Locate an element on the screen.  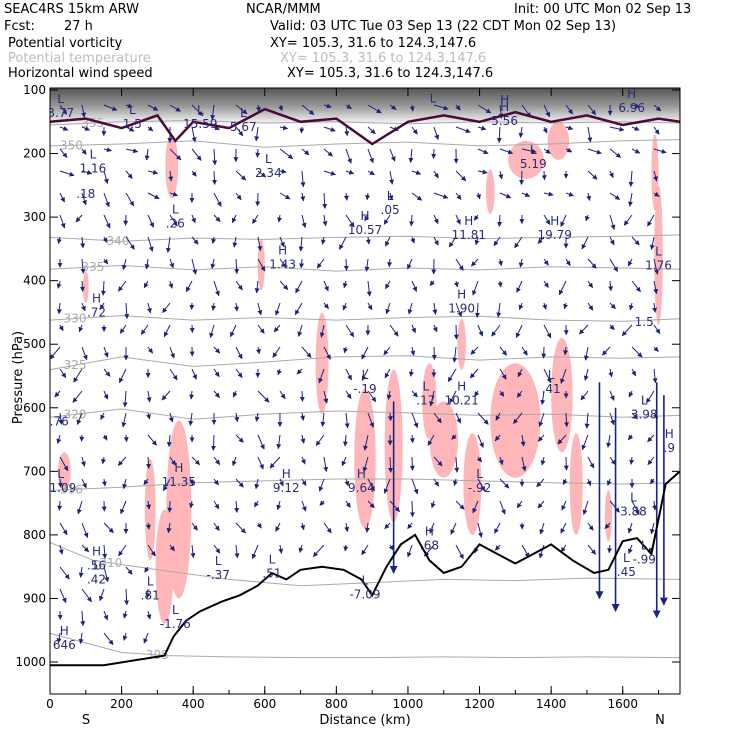
pv-extremum-value: 11.81 is located at coordinates (469, 235).